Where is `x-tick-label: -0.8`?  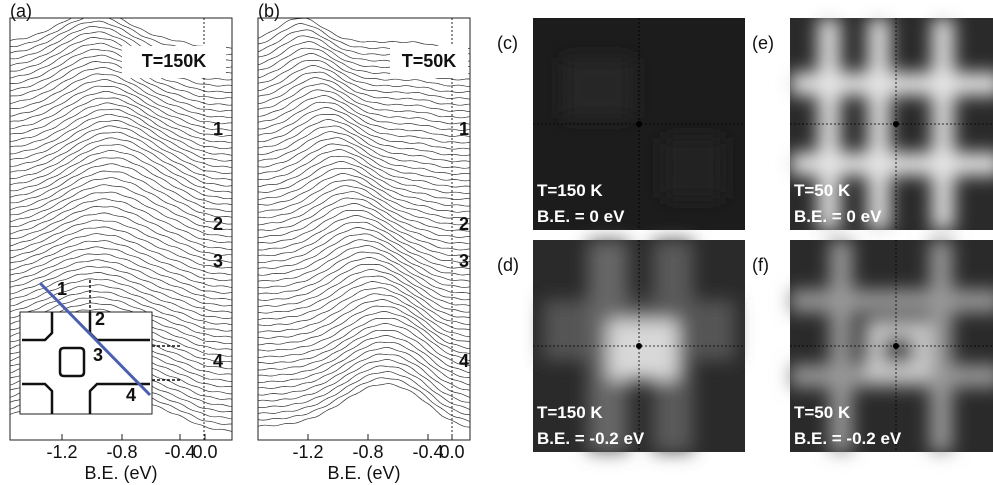
x-tick-label: -0.8 is located at coordinates (121, 452).